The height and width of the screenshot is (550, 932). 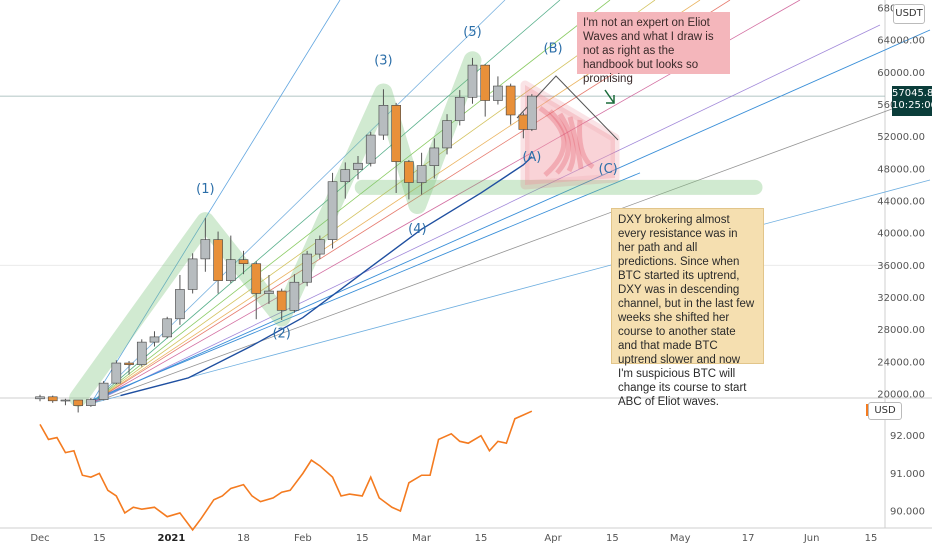 I want to click on wave-label: (C), so click(x=608, y=169).